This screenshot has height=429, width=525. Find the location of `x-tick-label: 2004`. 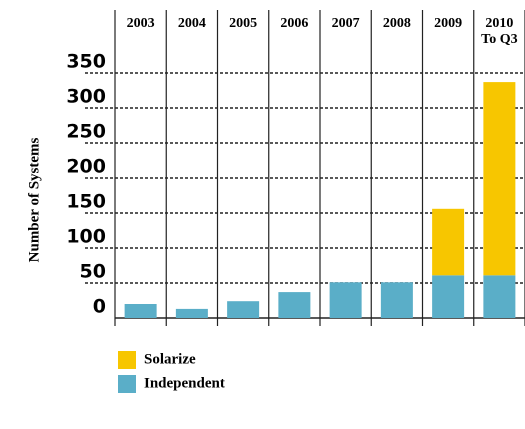

x-tick-label: 2004 is located at coordinates (192, 23).